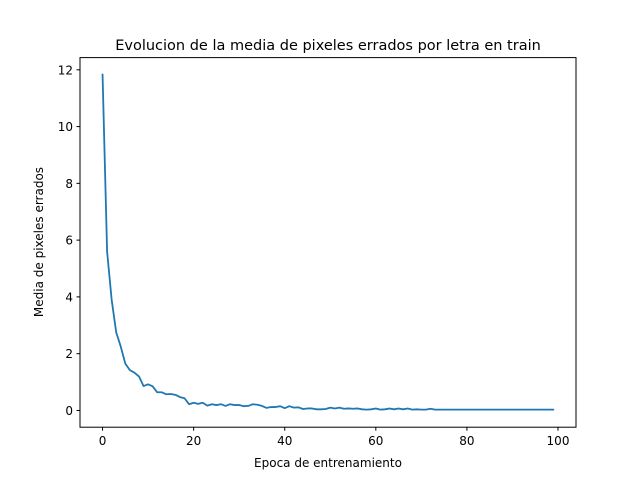  I want to click on x-axis: 0 20 40 60 80 100, so click(334, 437).